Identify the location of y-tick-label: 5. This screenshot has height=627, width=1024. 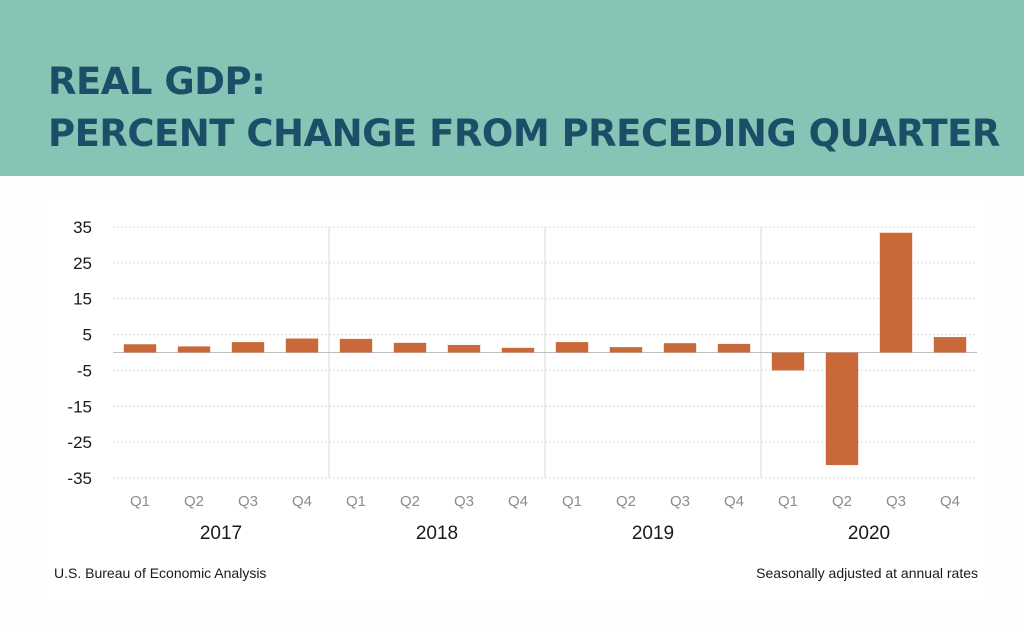
(87, 335).